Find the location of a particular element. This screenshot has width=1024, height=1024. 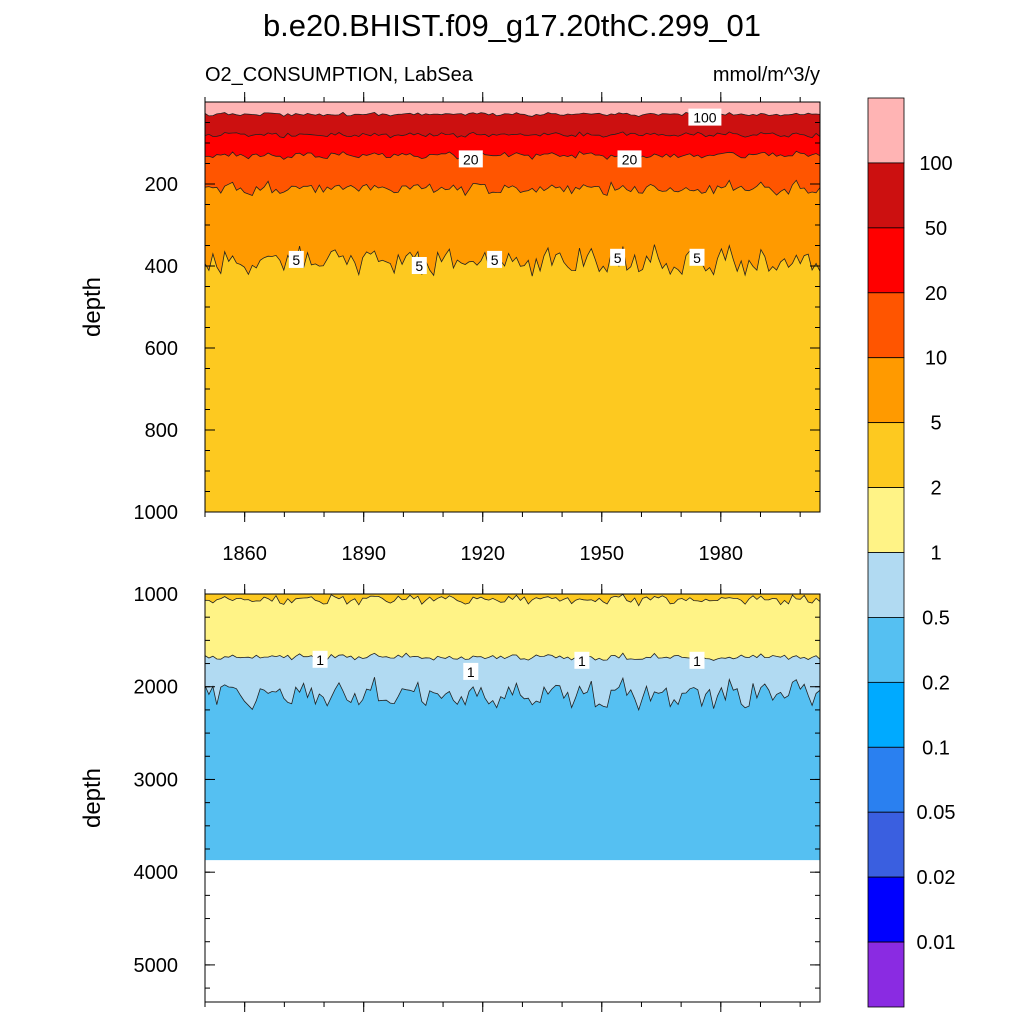

x-tick-label: 1980 is located at coordinates (721, 554).